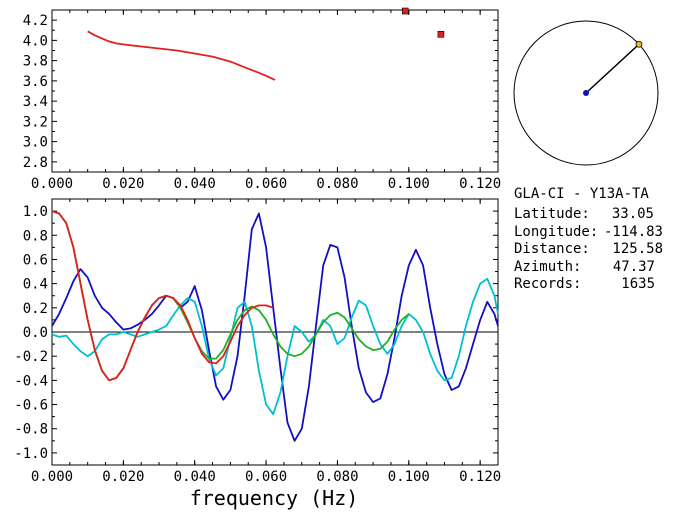 The image size is (687, 520). What do you see at coordinates (480, 184) in the screenshot?
I see `velocity-x-tick-label: 0.120` at bounding box center [480, 184].